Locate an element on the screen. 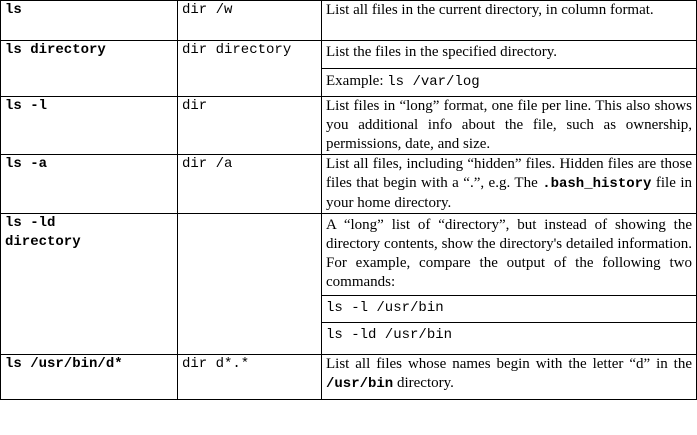  example-command: ls -l /usr/bin is located at coordinates (509, 308).